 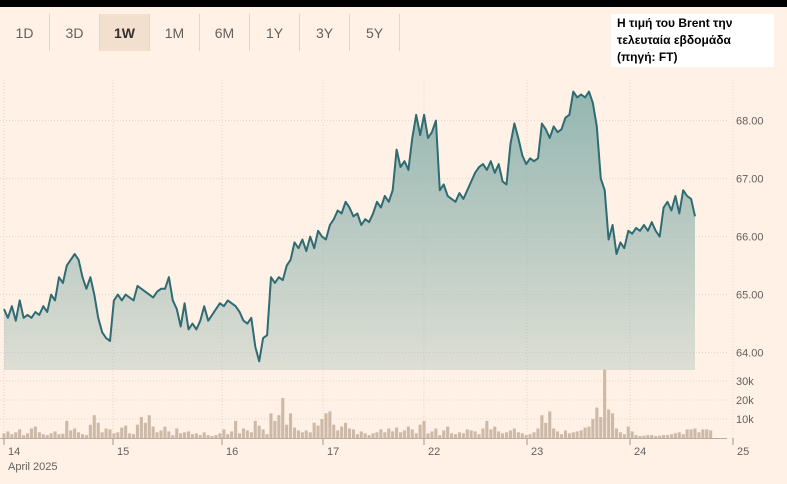 What do you see at coordinates (745, 420) in the screenshot?
I see `volume-tick-label: 10k` at bounding box center [745, 420].